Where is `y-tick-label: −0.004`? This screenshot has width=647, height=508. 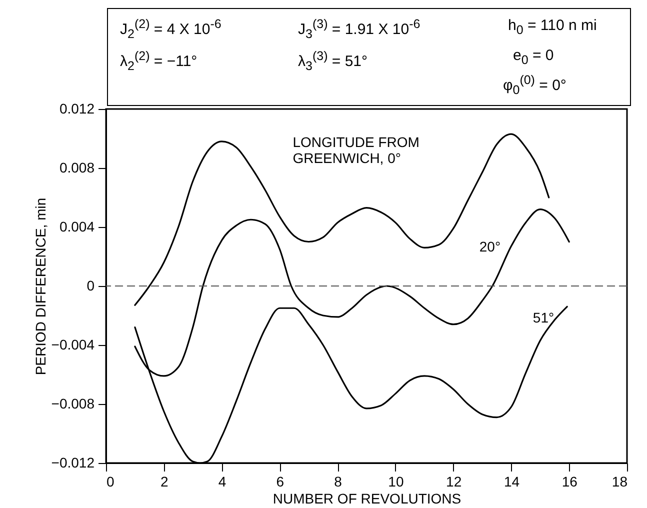 y-tick-label: −0.004 is located at coordinates (73, 344).